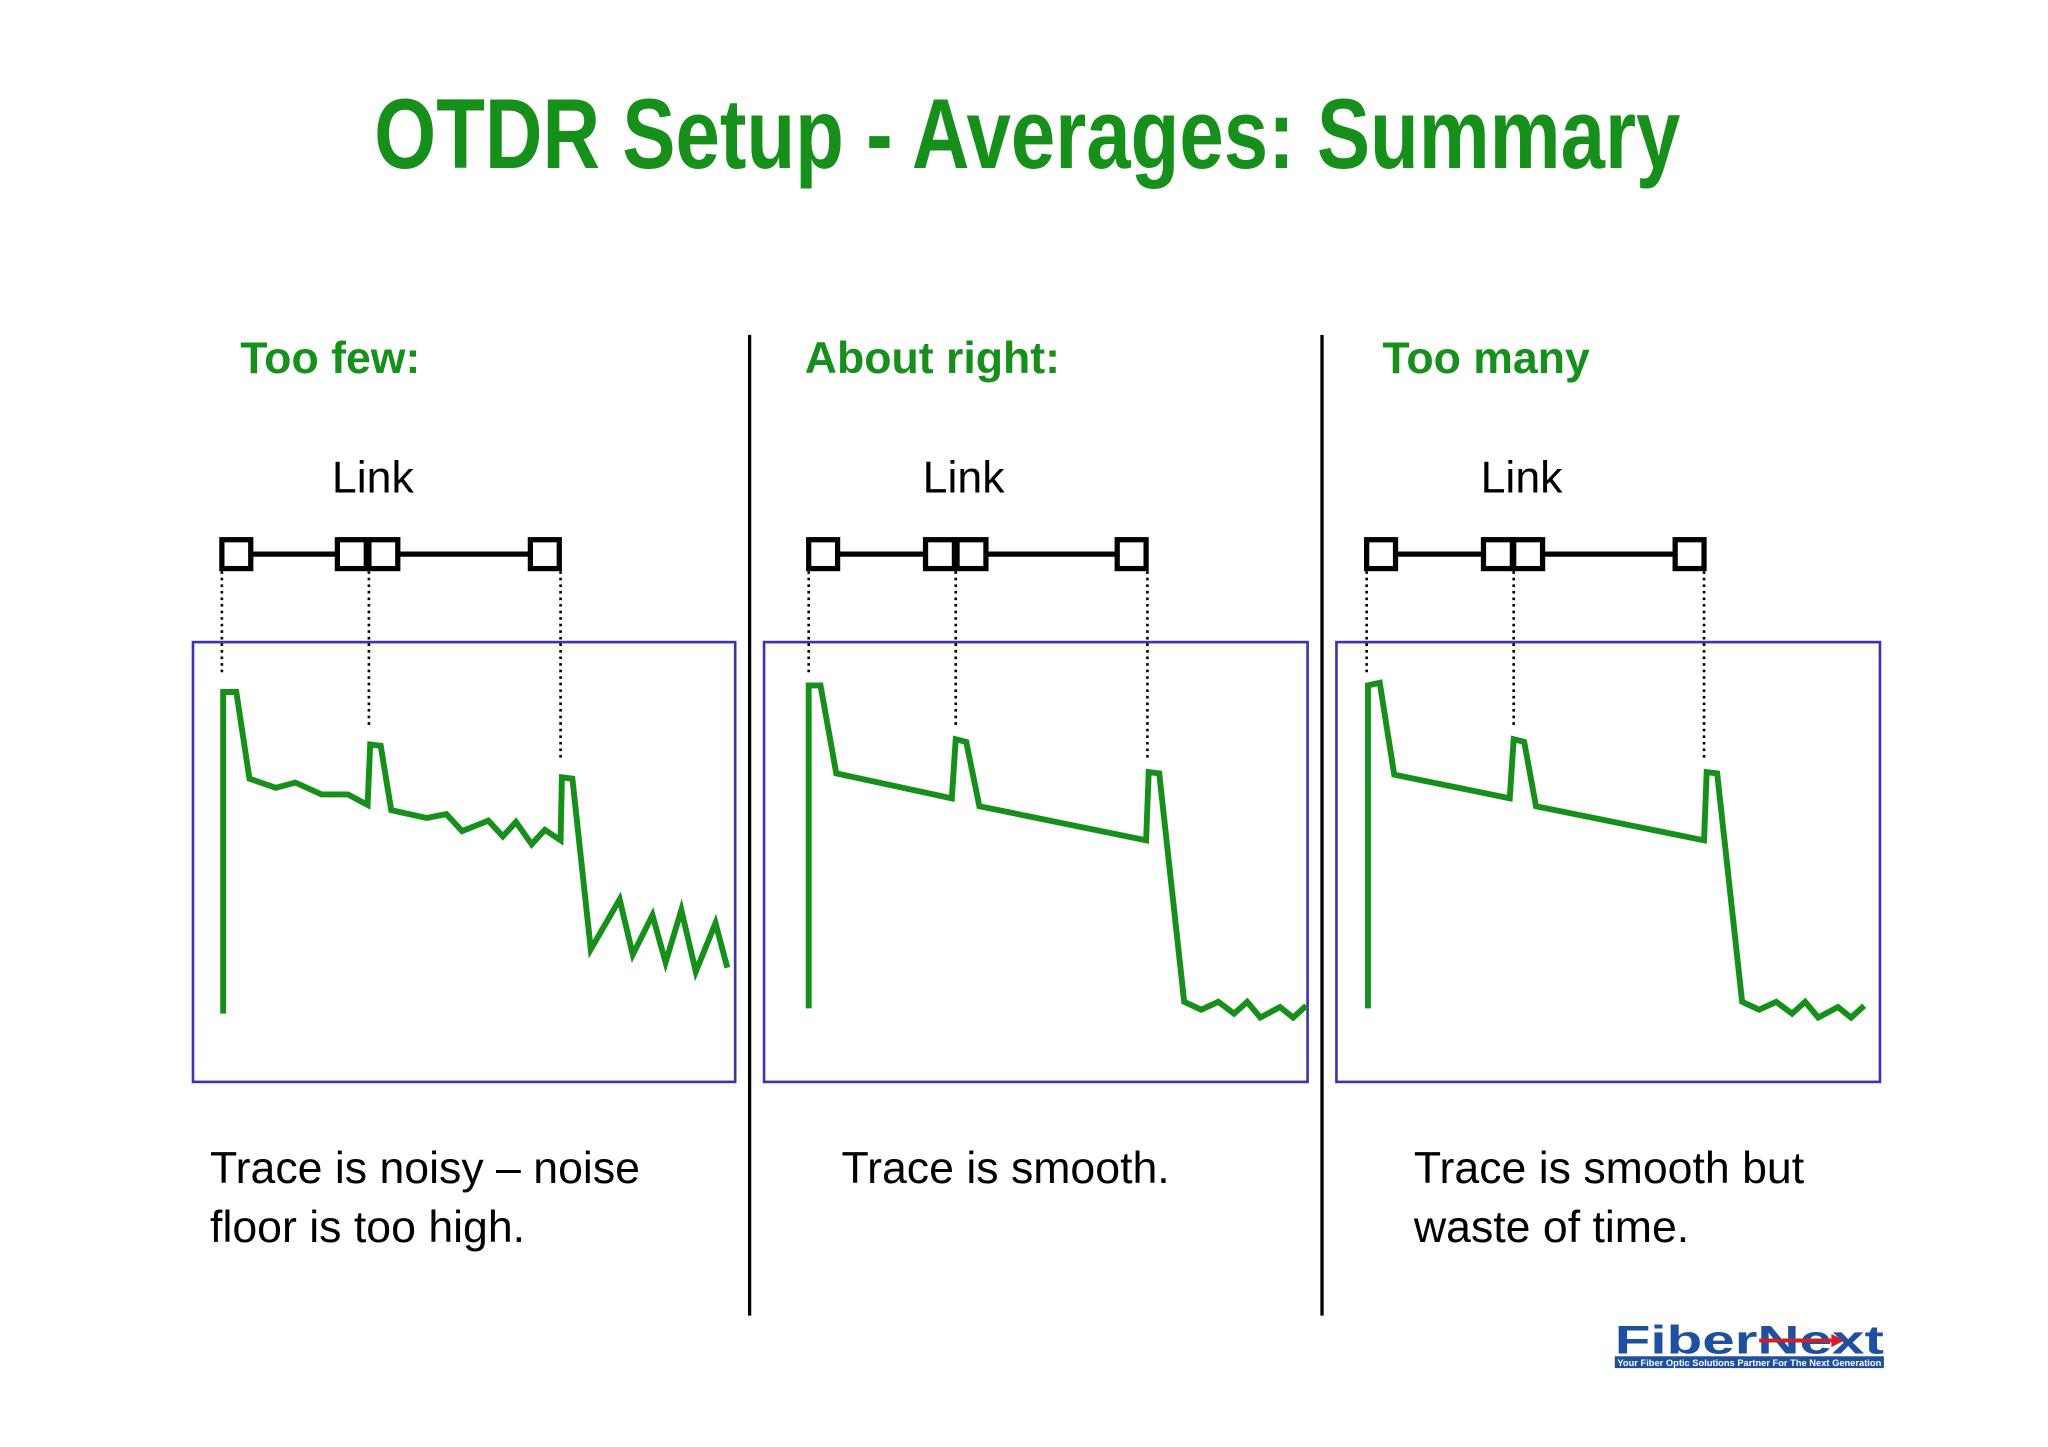  I want to click on logo-arrow-head, so click(1838, 1340).